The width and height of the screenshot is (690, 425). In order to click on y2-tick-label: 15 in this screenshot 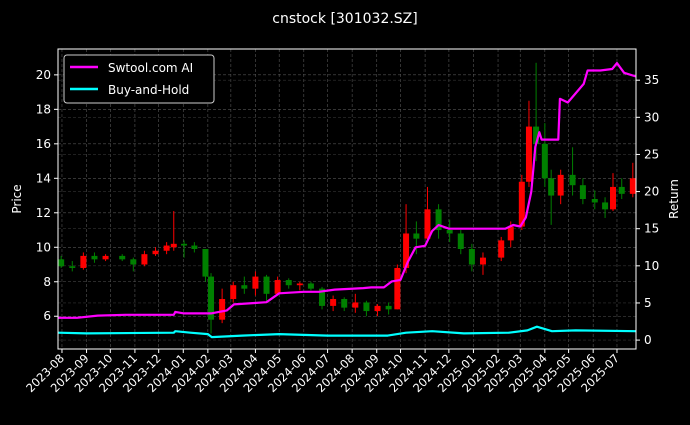, I will do `click(651, 229)`.